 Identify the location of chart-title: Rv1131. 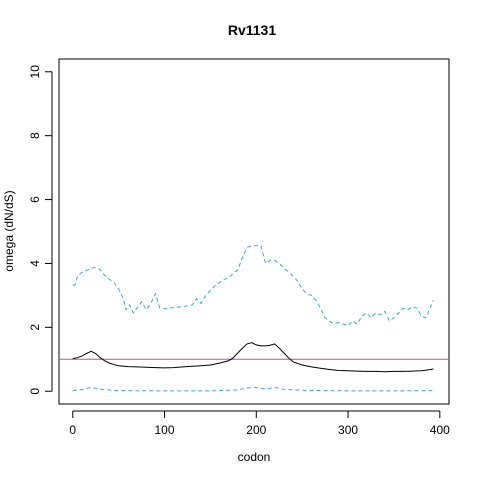
(252, 30).